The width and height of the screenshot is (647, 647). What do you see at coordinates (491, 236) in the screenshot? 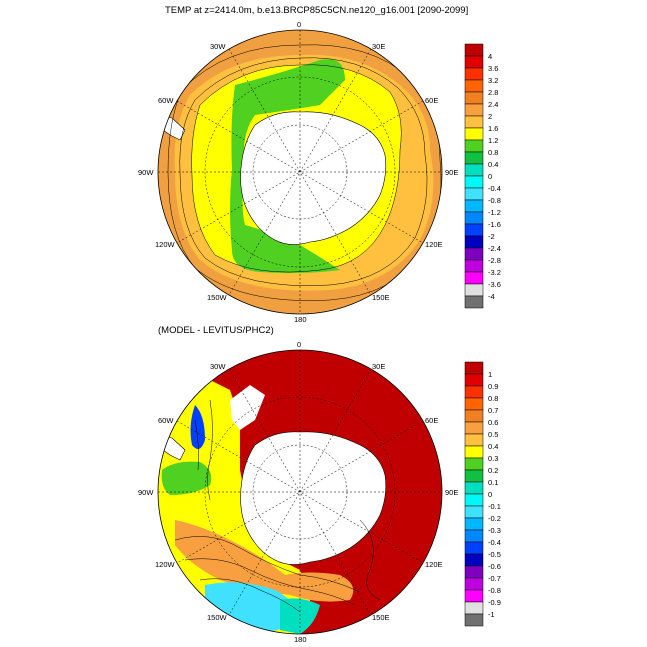
I see `colorbar-label: -2` at bounding box center [491, 236].